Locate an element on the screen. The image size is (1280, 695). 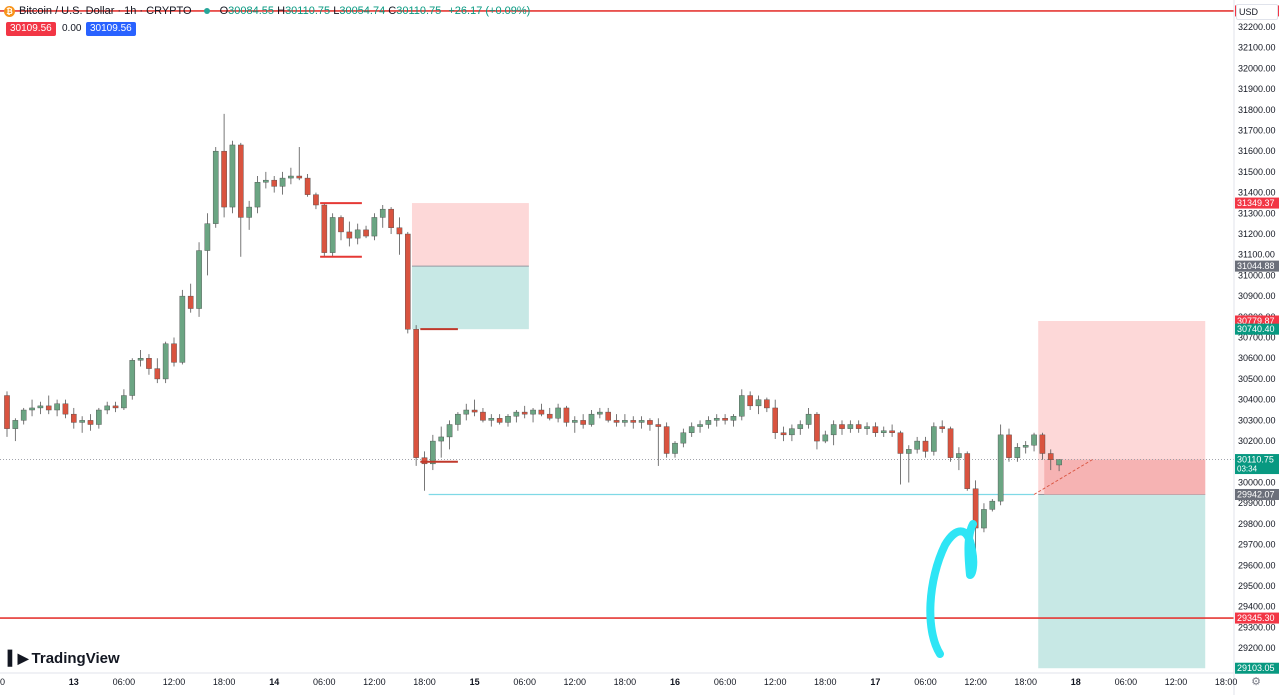
price-tick-label: 31400.00 is located at coordinates (1257, 193).